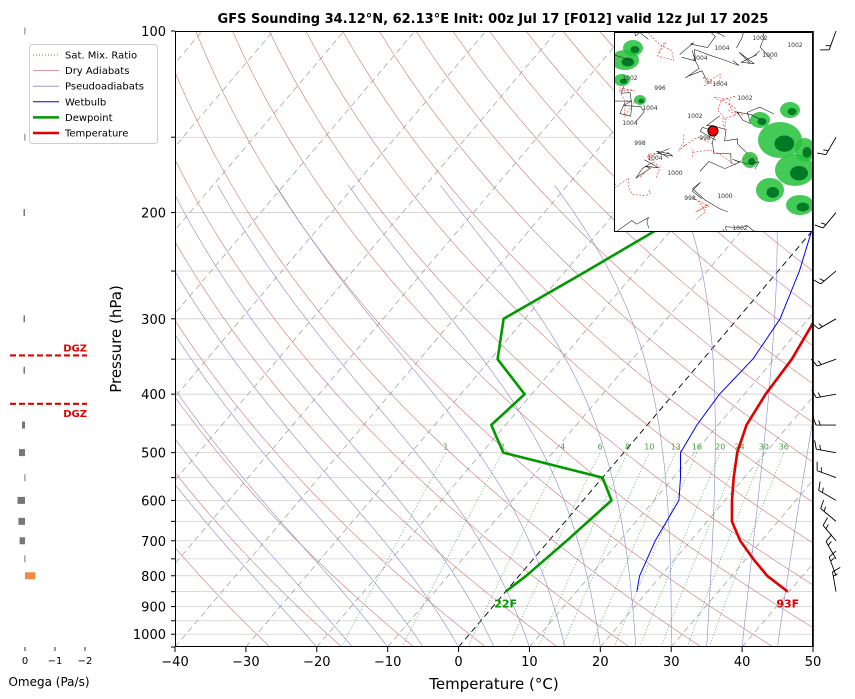 The height and width of the screenshot is (699, 855). What do you see at coordinates (85, 661) in the screenshot?
I see `omega-tick-label: −2` at bounding box center [85, 661].